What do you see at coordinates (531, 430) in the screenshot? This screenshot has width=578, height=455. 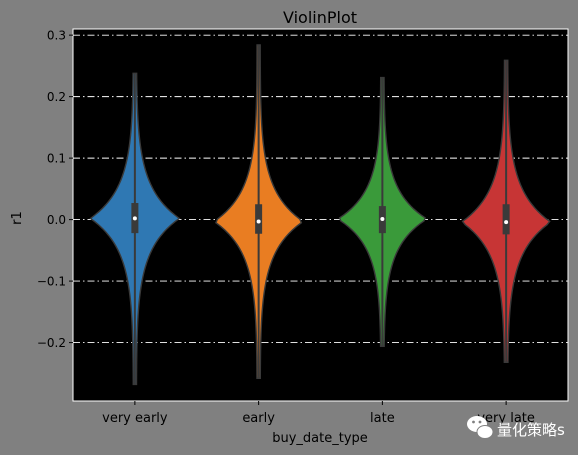 I see `watermark-text: 量化策略s` at bounding box center [531, 430].